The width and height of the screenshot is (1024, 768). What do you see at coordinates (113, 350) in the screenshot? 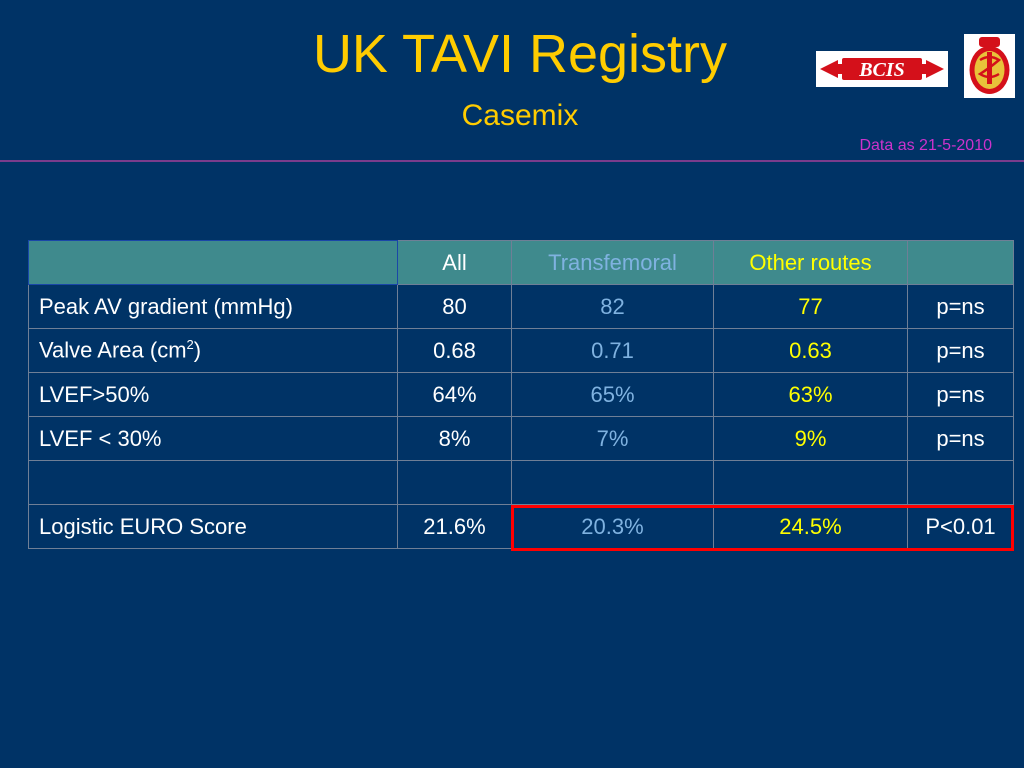
I see `row-label-text: Valve Area (cm` at bounding box center [113, 350].